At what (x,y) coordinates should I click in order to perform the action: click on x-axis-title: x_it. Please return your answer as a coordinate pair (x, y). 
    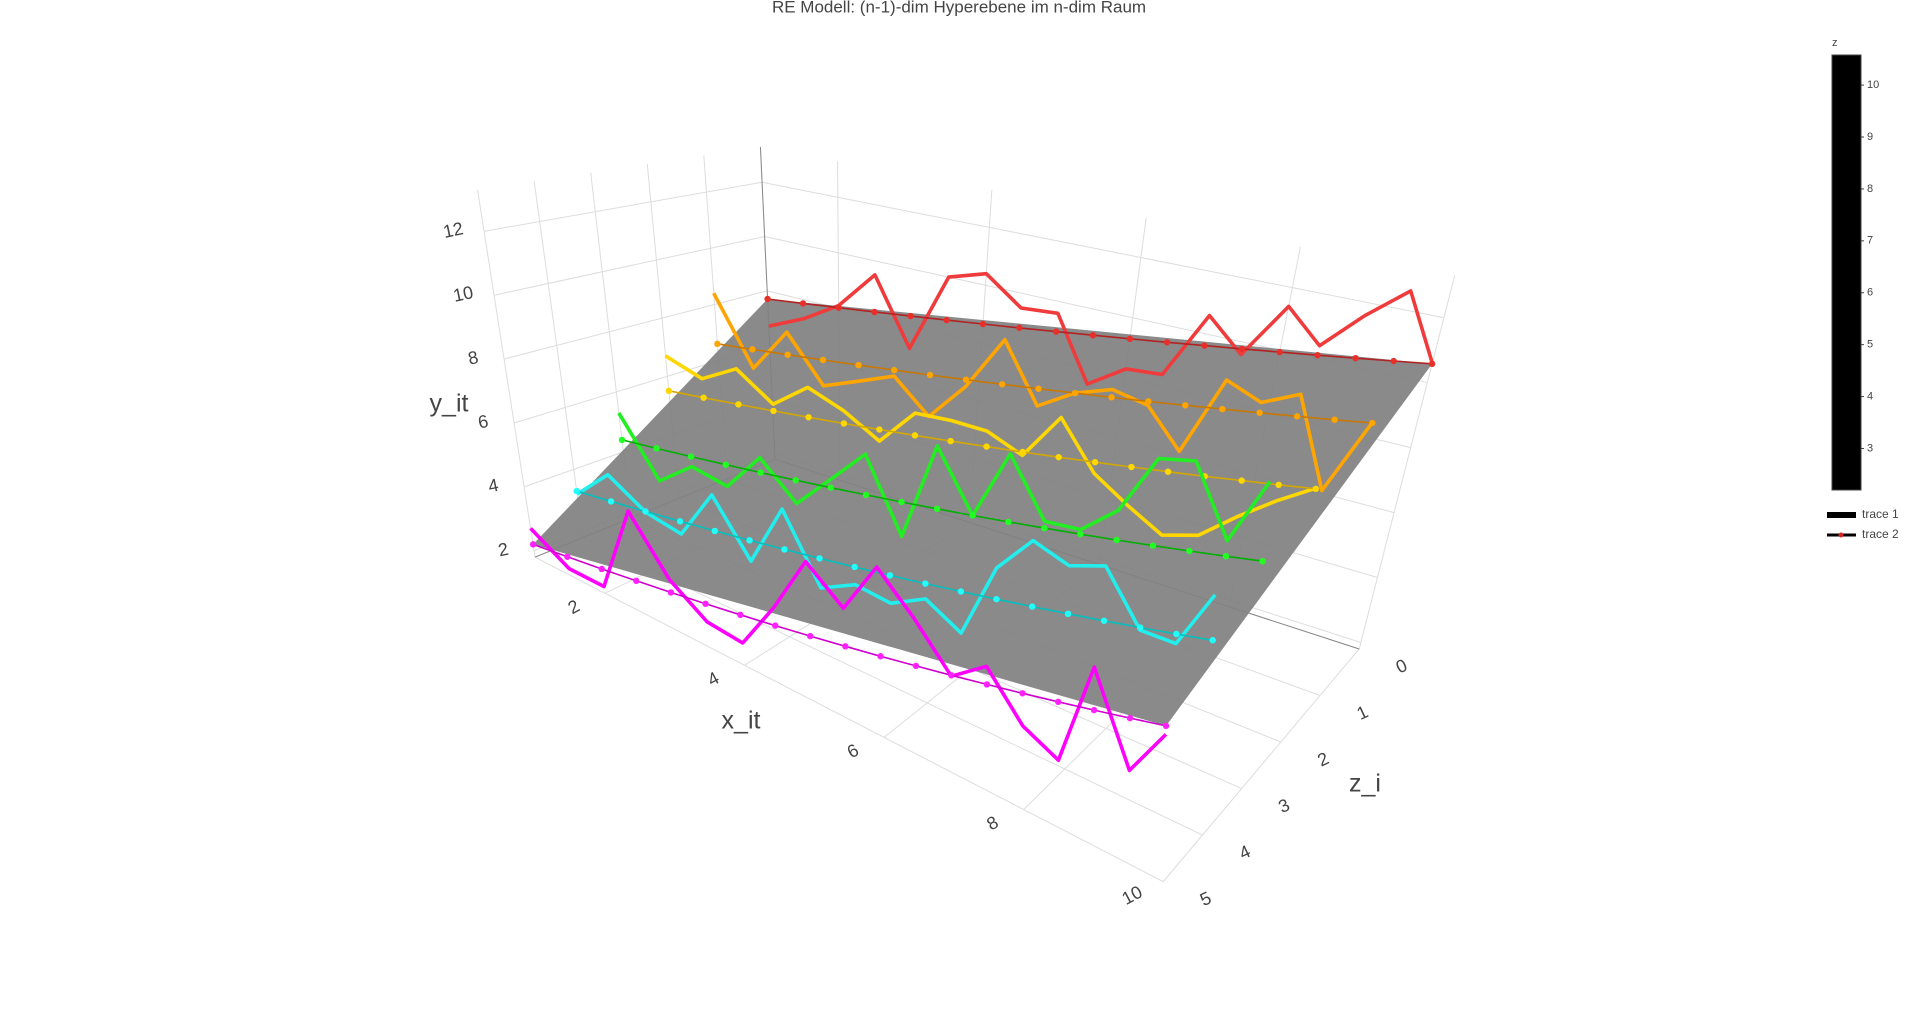
    Looking at the image, I should click on (741, 721).